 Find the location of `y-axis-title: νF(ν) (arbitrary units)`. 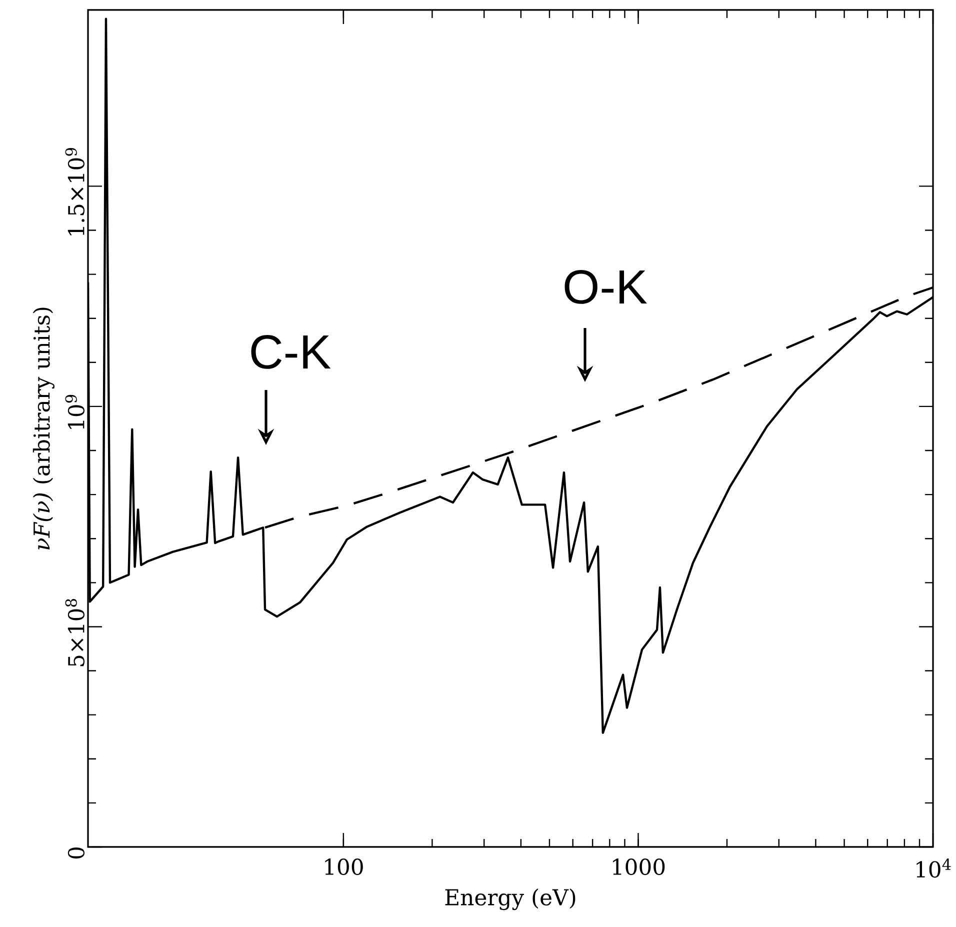

y-axis-title: νF(ν) (arbitrary units) is located at coordinates (43, 429).